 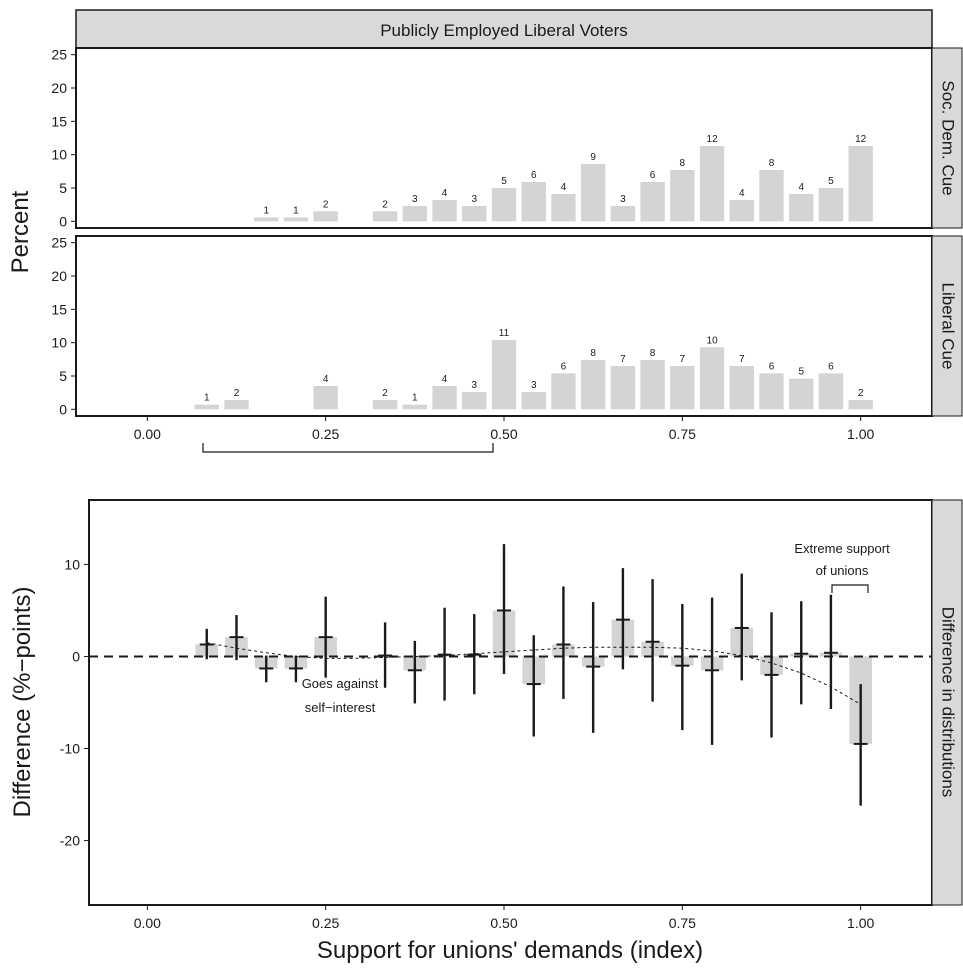 What do you see at coordinates (713, 340) in the screenshot?
I see `bar-value-label: 10` at bounding box center [713, 340].